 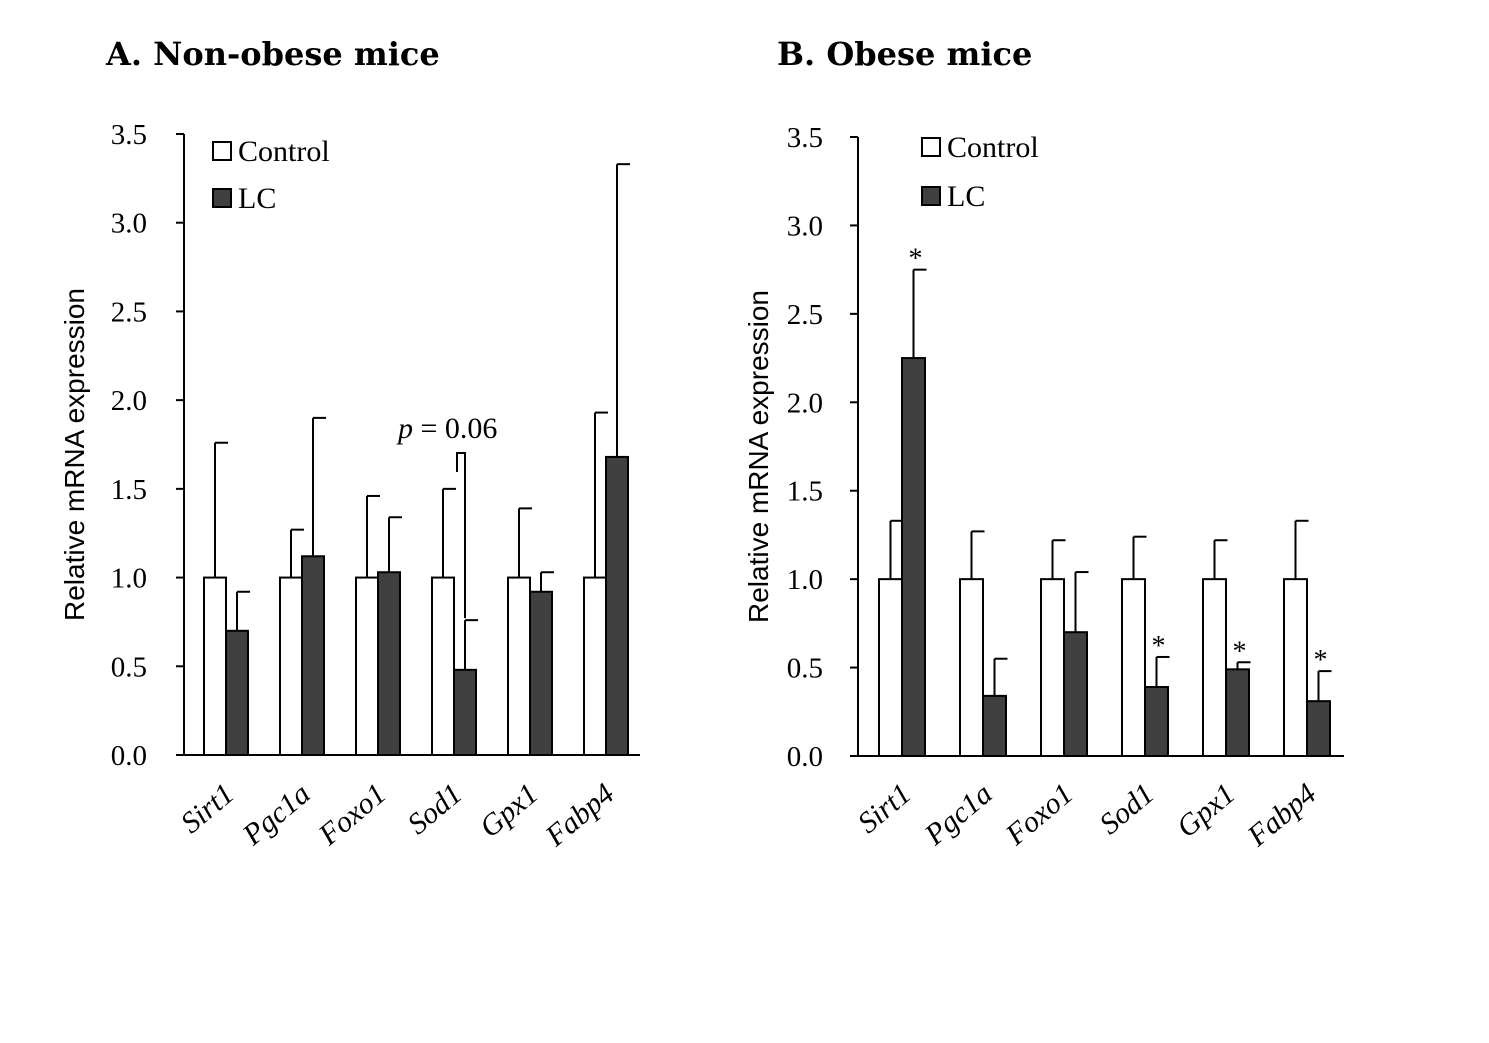 What do you see at coordinates (461, 535) in the screenshot?
I see `significance-bracket` at bounding box center [461, 535].